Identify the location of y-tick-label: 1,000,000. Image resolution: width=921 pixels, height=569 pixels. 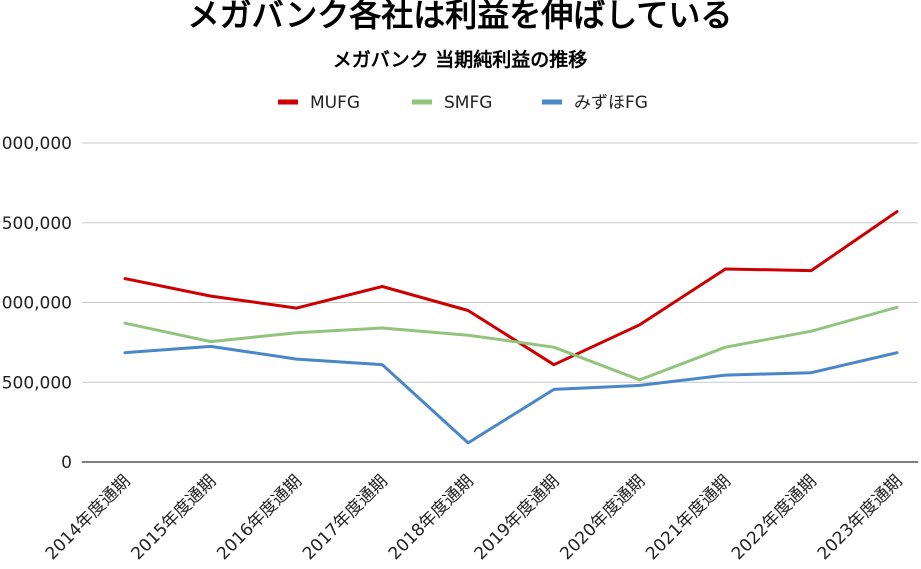
(36, 304).